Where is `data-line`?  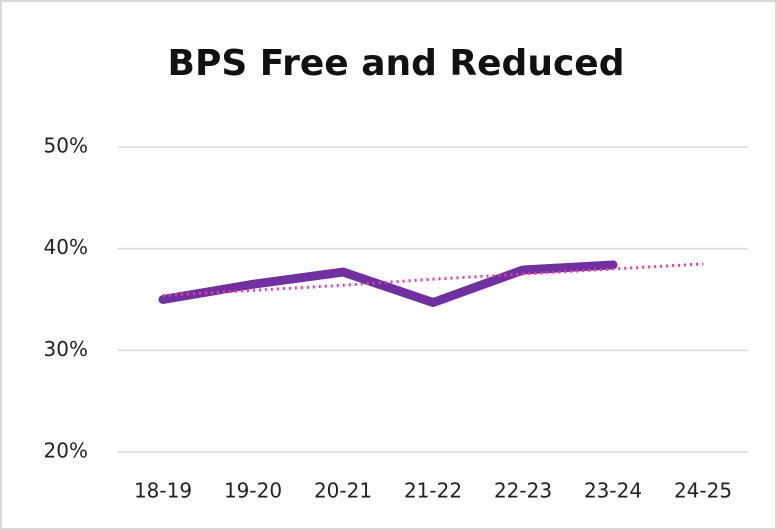 data-line is located at coordinates (388, 284).